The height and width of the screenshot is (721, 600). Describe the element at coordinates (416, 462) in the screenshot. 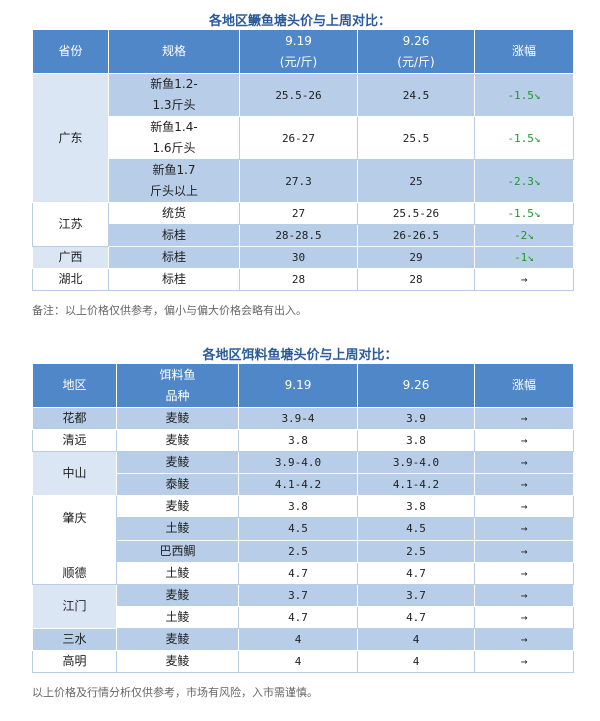

I see `price-cell: 3.9-4.0` at that location.